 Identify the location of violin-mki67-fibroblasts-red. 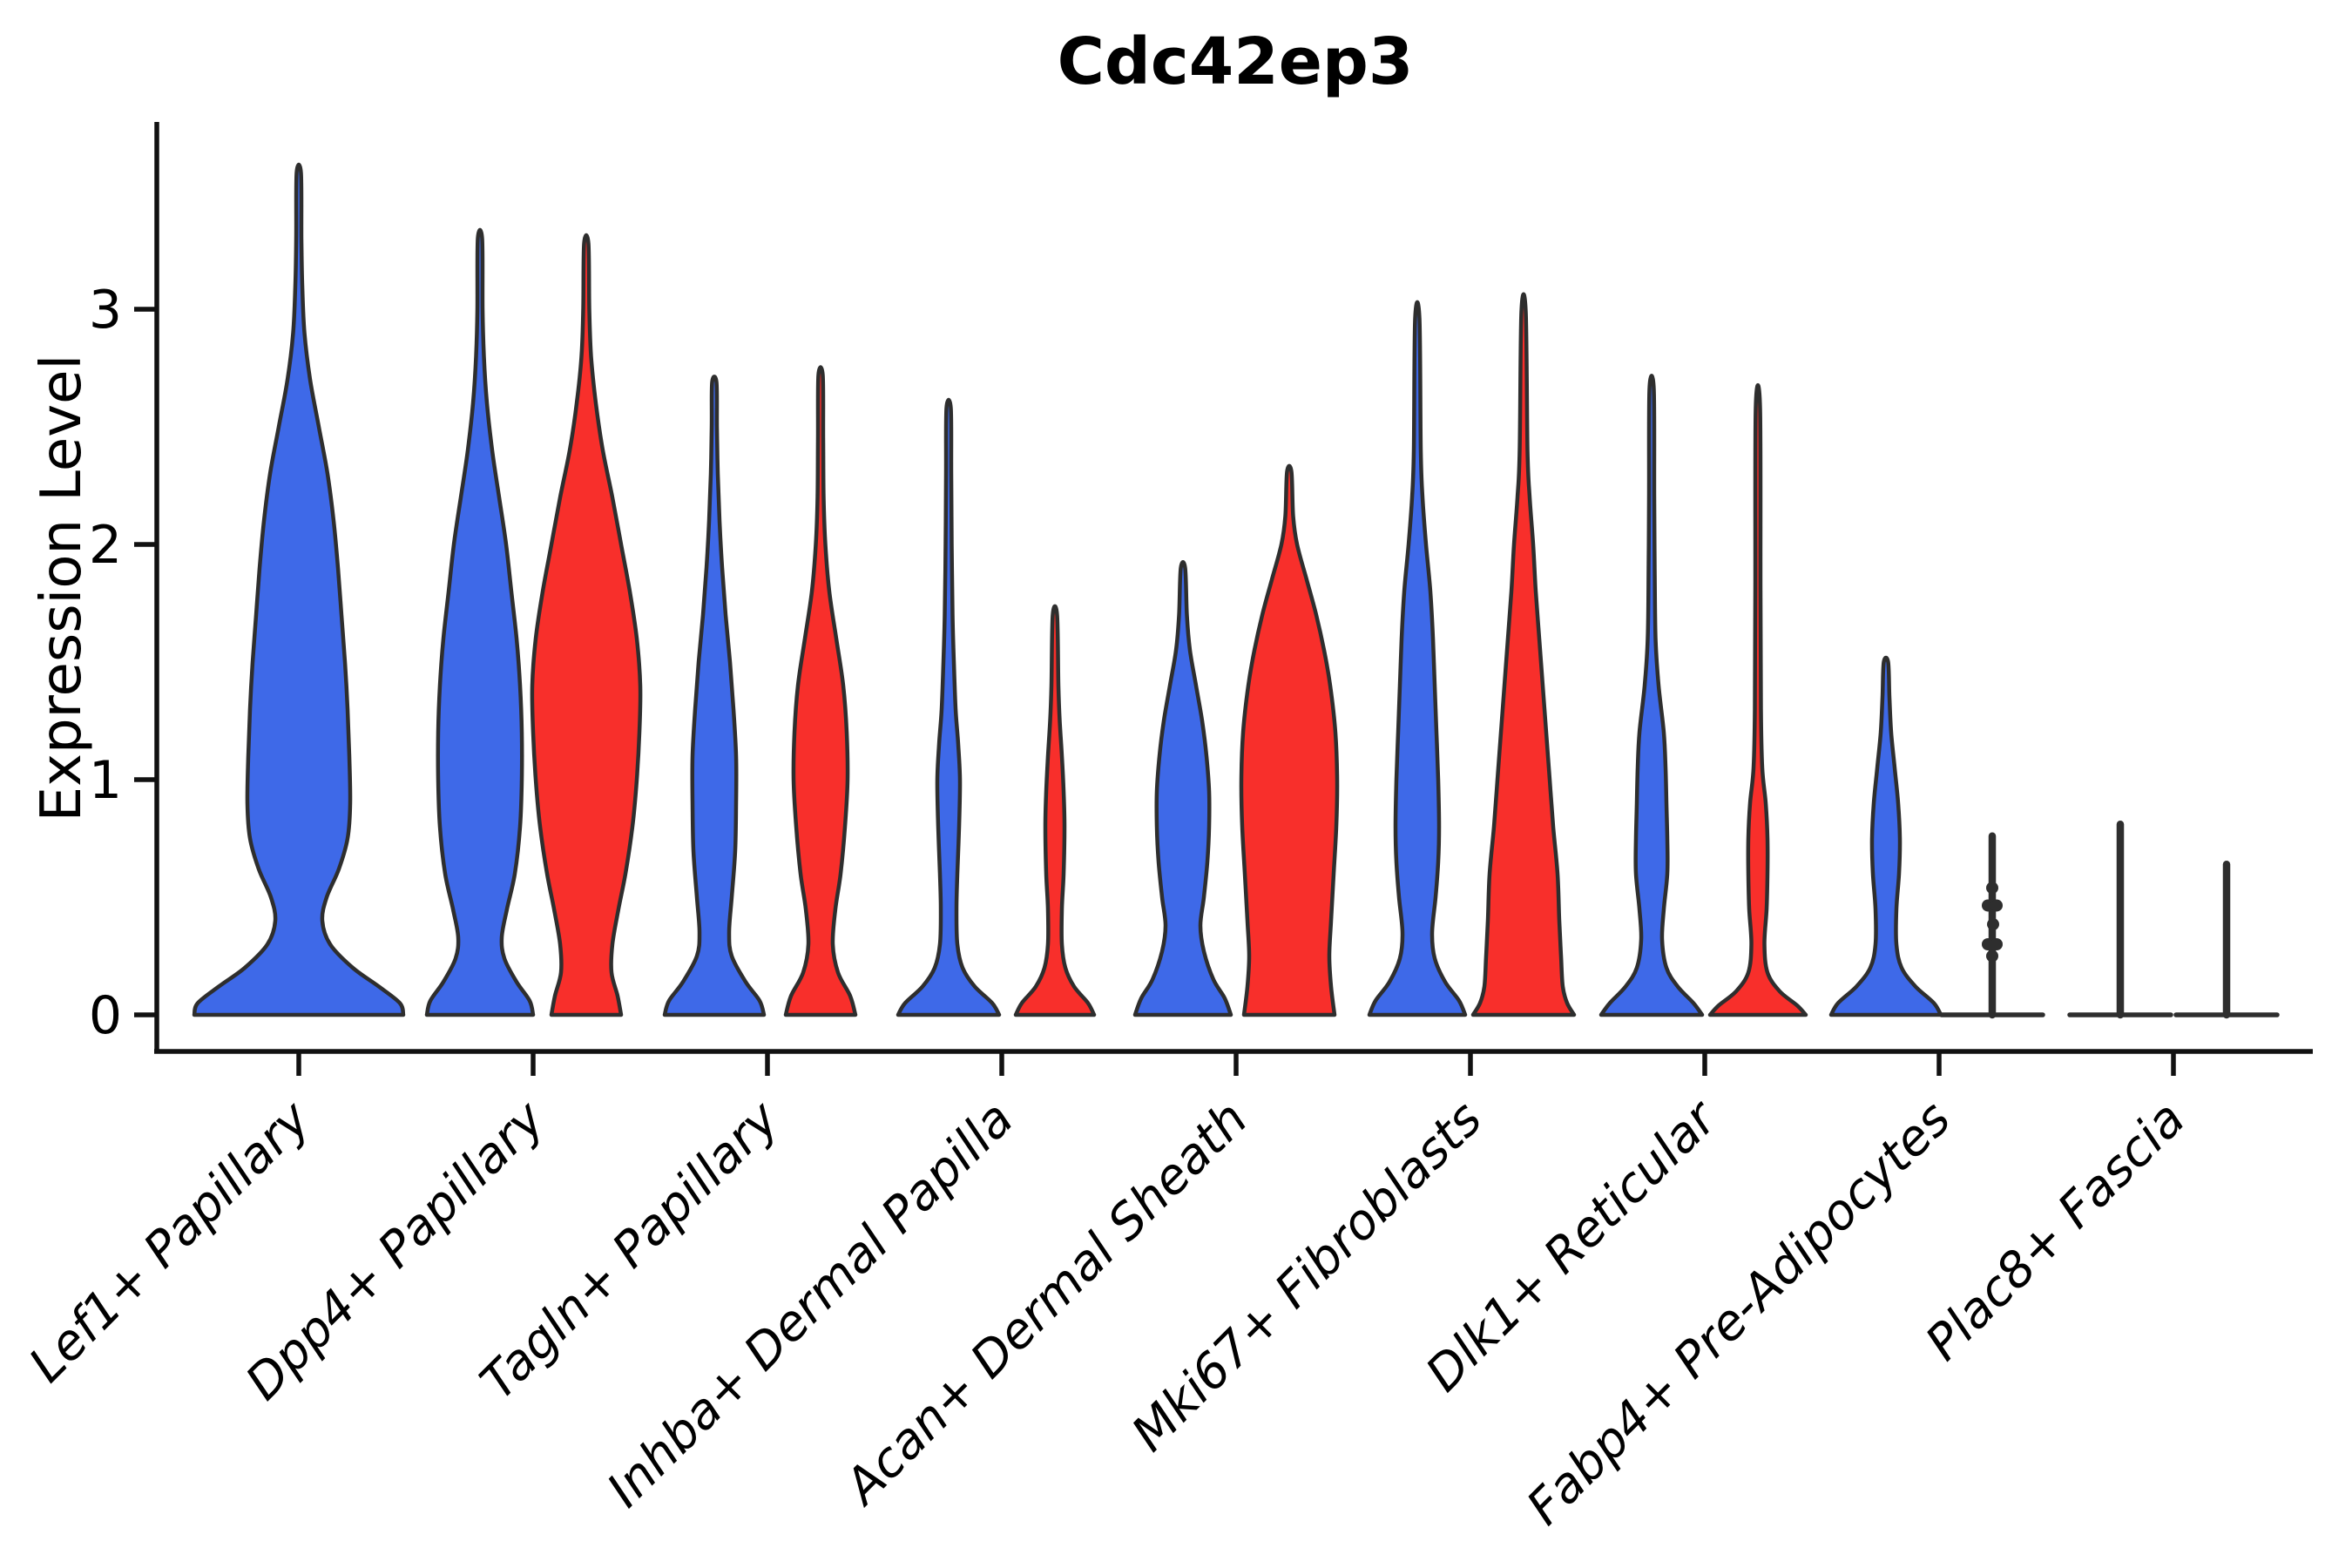
(1523, 654).